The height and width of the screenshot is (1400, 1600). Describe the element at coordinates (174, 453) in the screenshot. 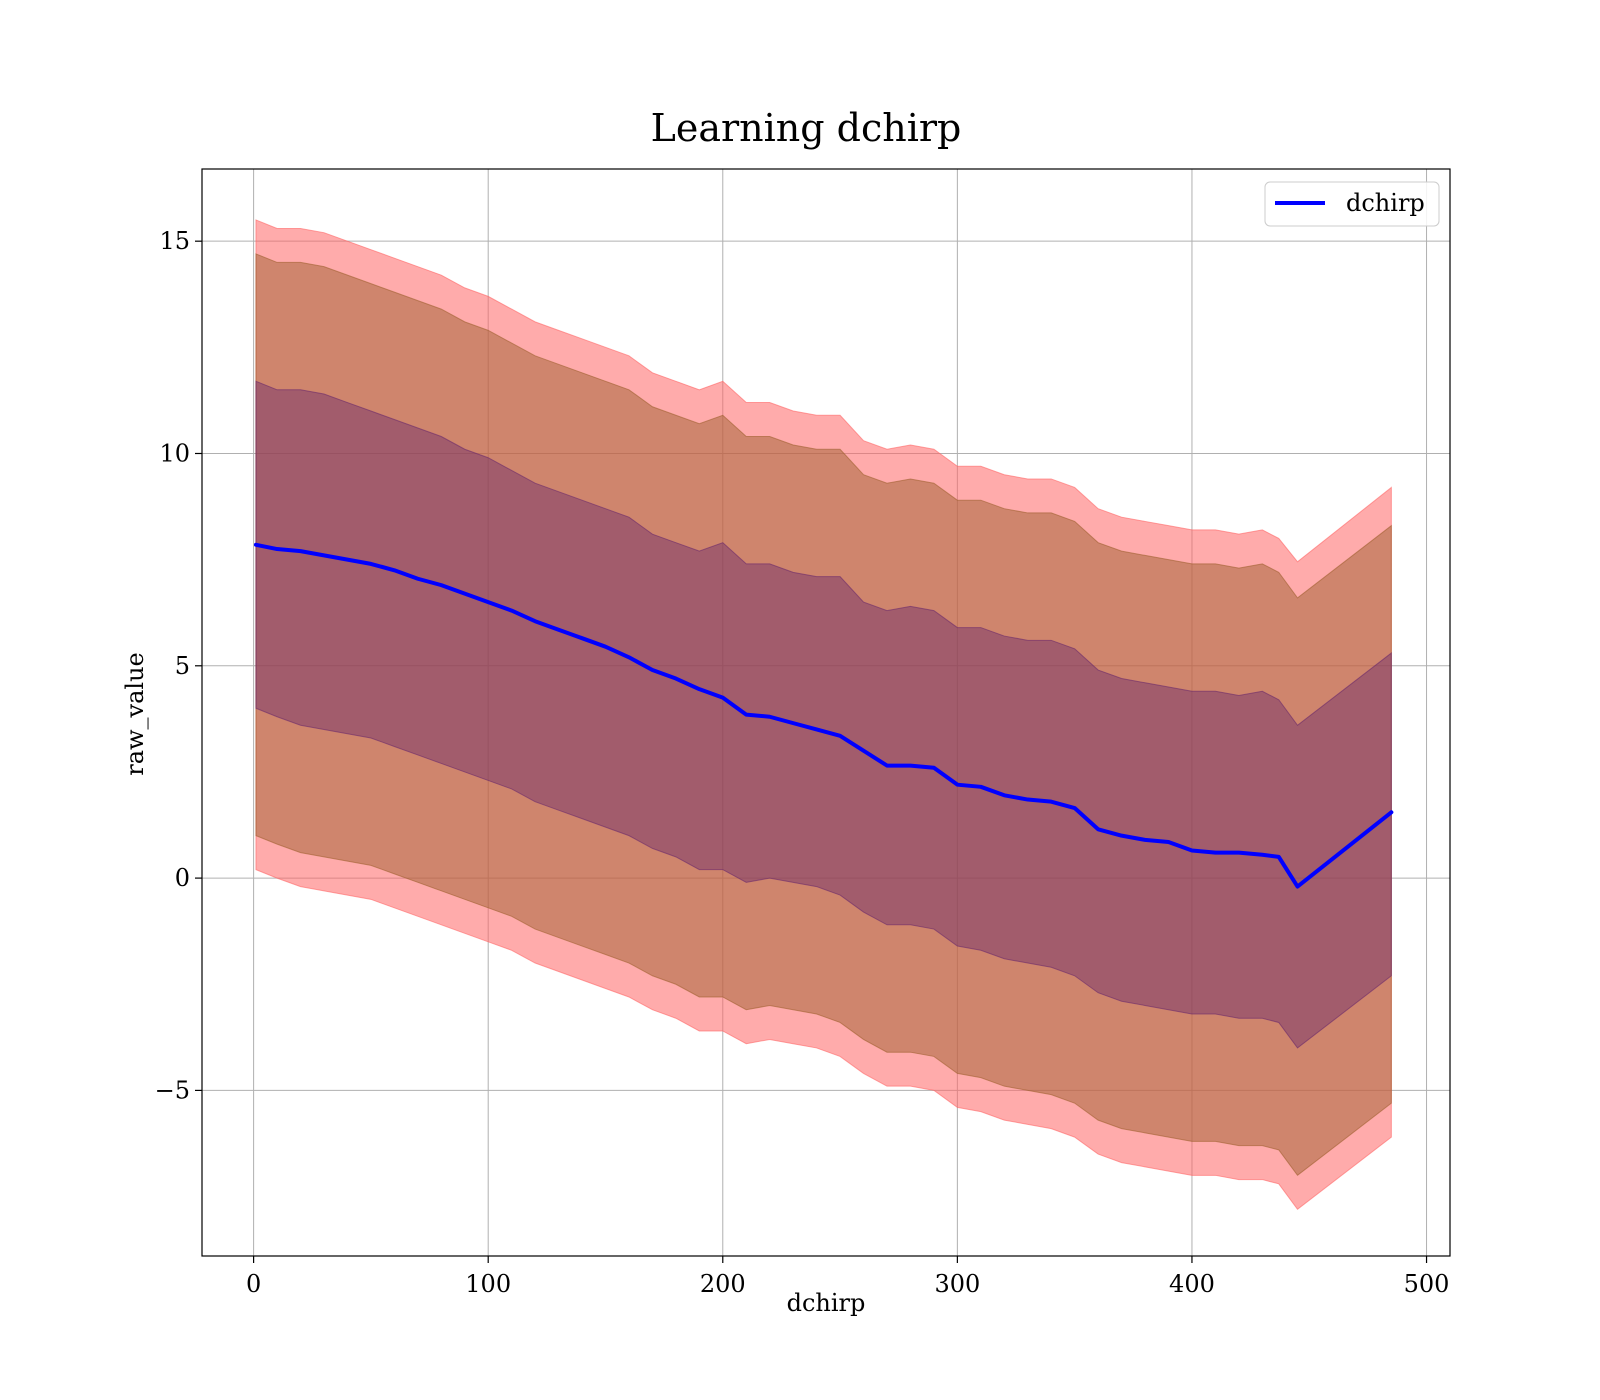

I see `y-tick-label: 10` at that location.